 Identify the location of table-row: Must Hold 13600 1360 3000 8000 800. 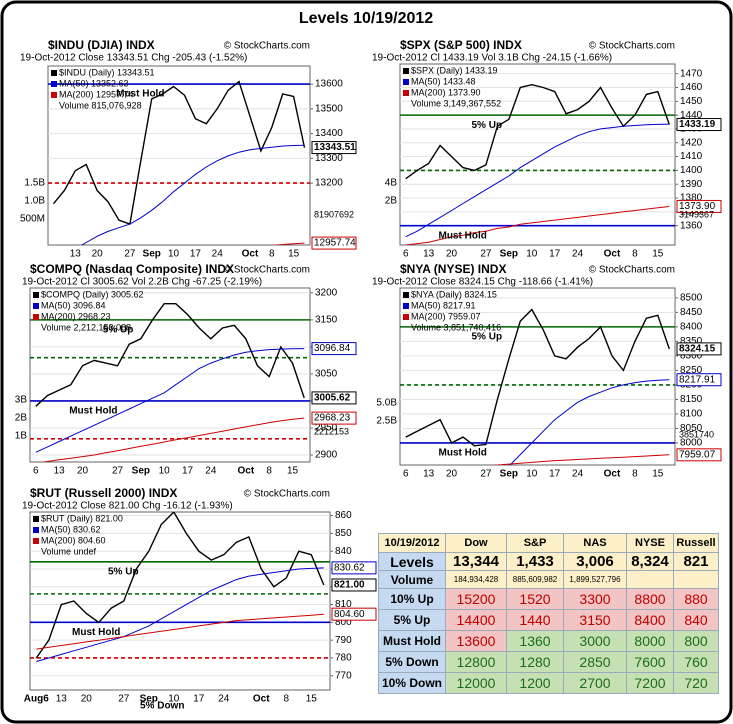
(548, 641).